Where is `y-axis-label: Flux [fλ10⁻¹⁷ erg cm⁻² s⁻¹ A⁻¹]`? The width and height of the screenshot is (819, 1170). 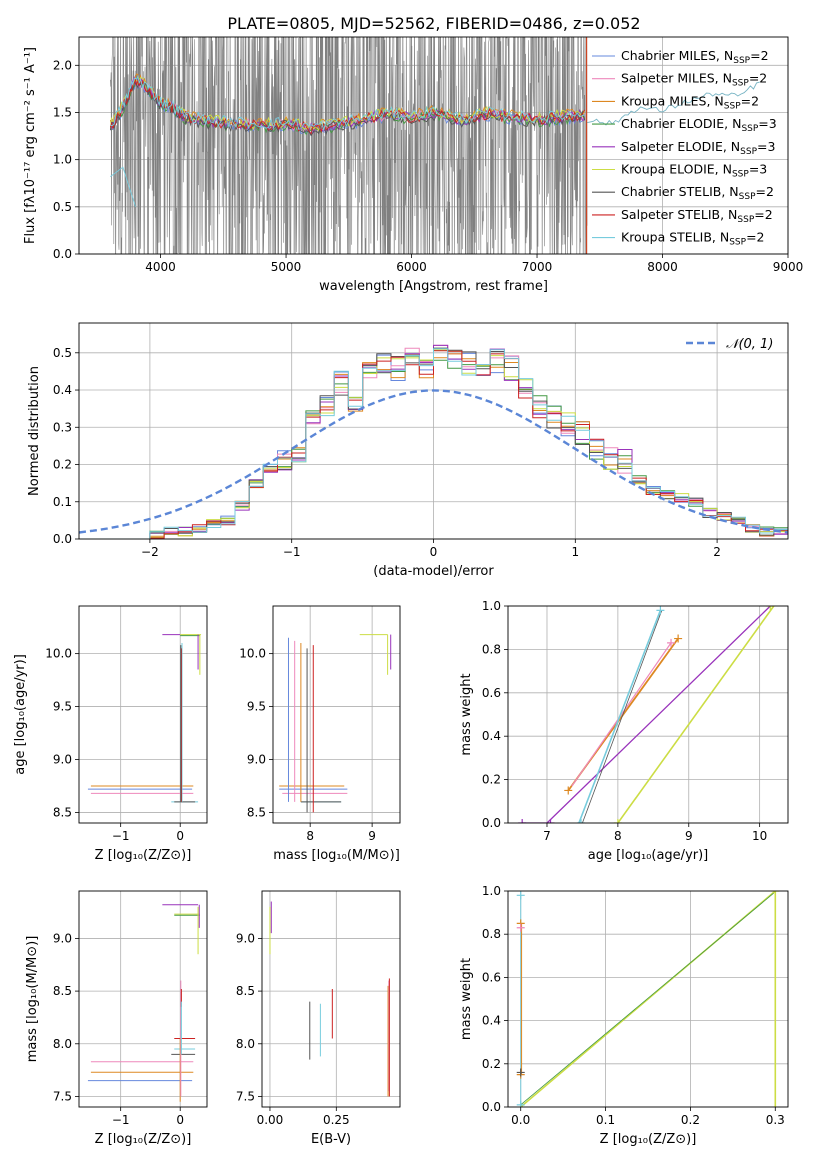
y-axis-label: Flux [fλ10⁻¹⁷ erg cm⁻² s⁻¹ A⁻¹] is located at coordinates (30, 145).